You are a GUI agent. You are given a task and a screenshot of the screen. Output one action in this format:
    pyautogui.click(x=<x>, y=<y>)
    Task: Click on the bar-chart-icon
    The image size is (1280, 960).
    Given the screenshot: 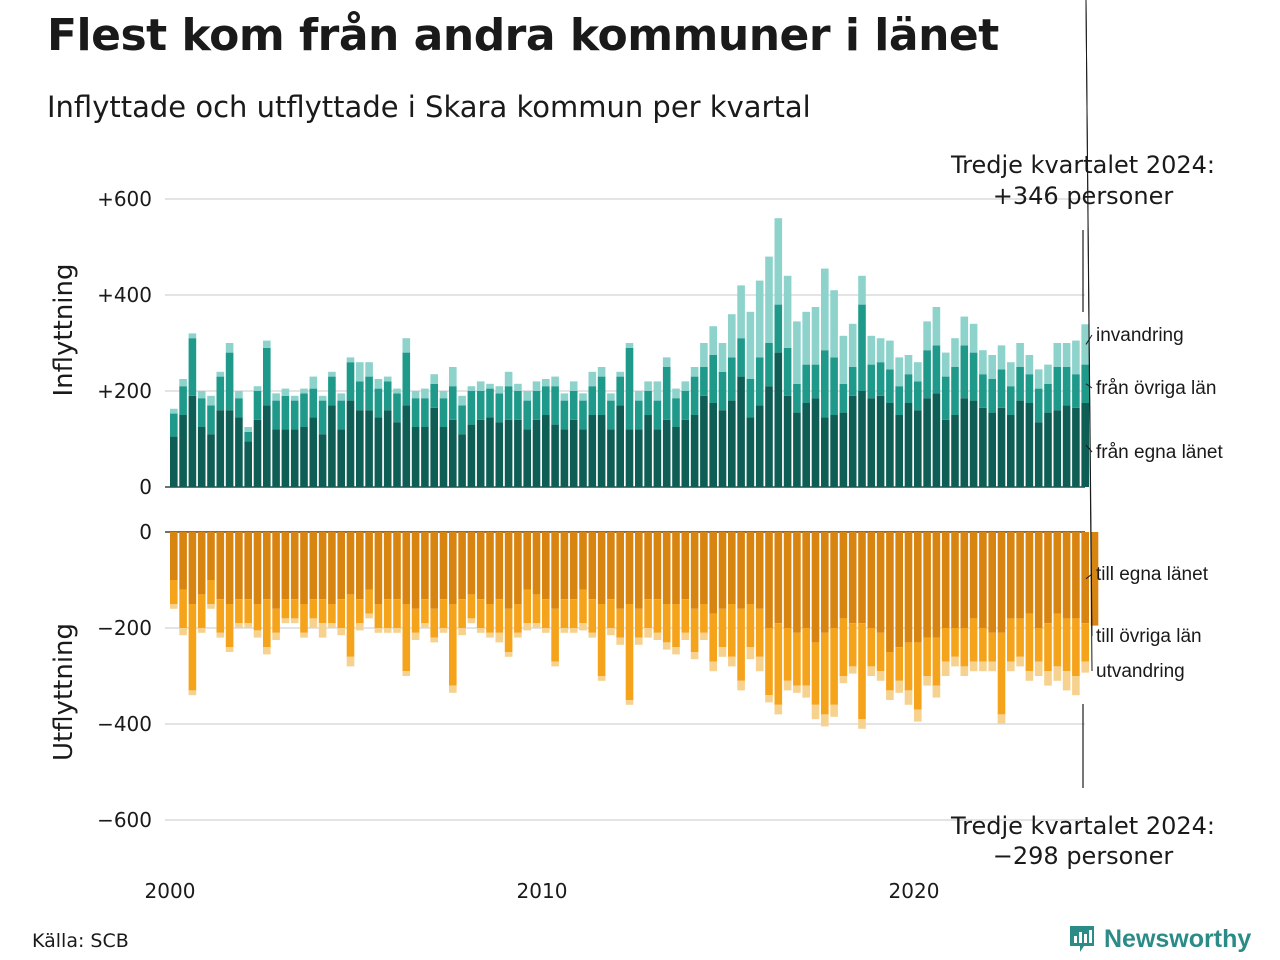 What is the action you would take?
    pyautogui.click(x=1082, y=939)
    